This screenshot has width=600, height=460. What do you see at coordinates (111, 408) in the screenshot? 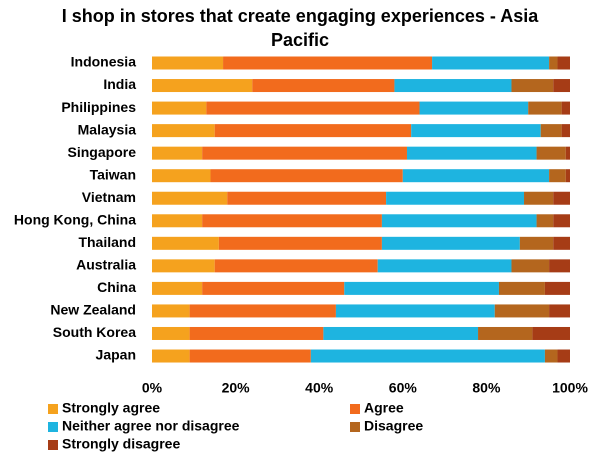
I see `legend-label: Strongly agree` at bounding box center [111, 408].